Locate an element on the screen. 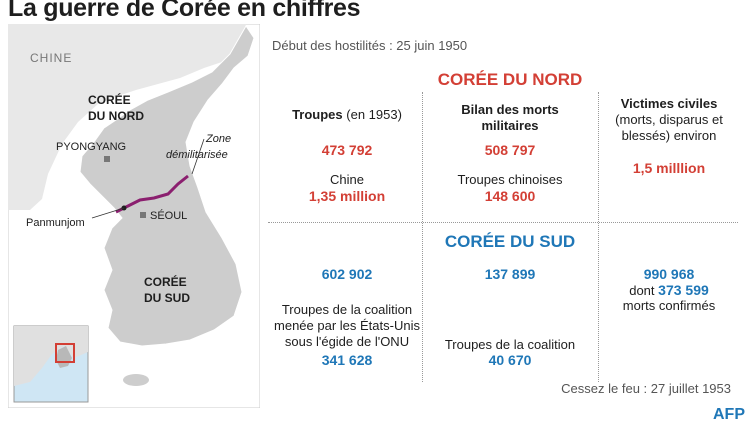  civilians-confirmed: dont 373 599 is located at coordinates (669, 290).